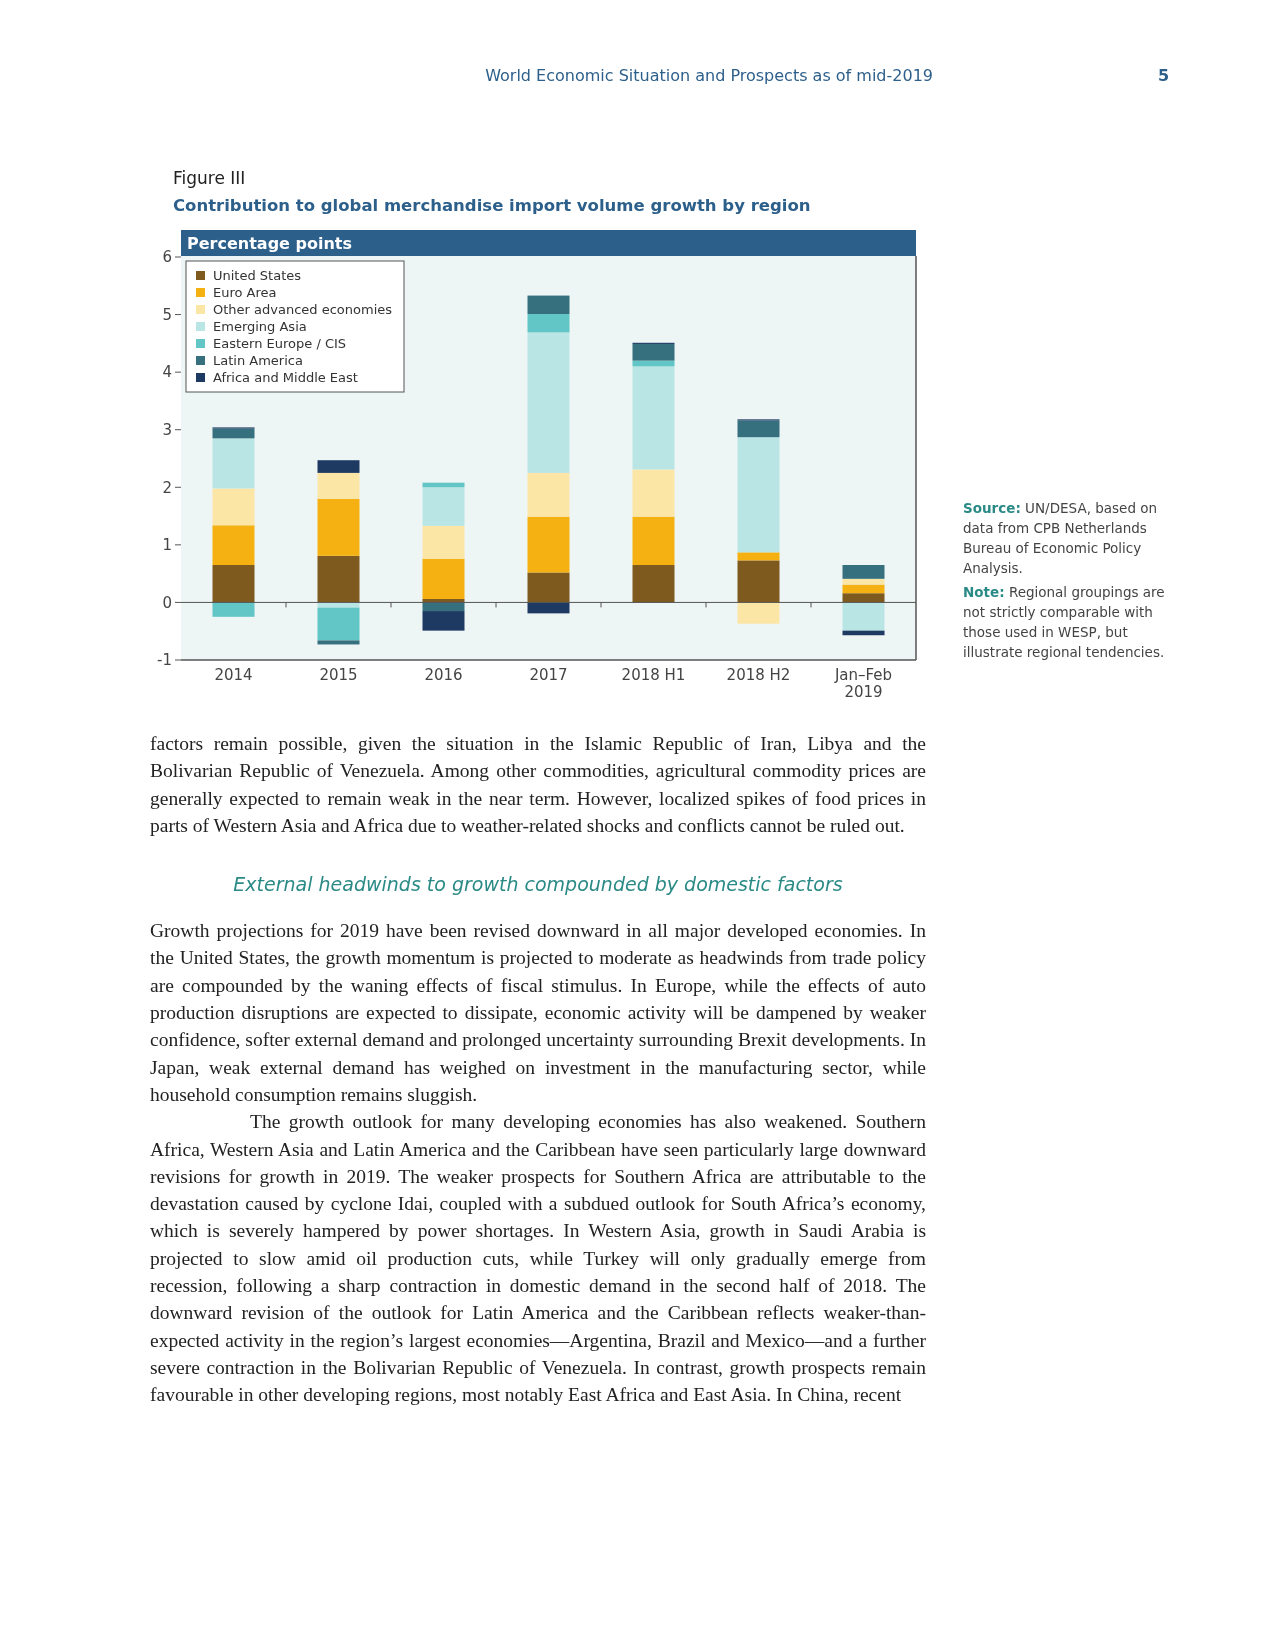 The height and width of the screenshot is (1650, 1275). Describe the element at coordinates (233, 675) in the screenshot. I see `x-tick-label: 2014` at that location.